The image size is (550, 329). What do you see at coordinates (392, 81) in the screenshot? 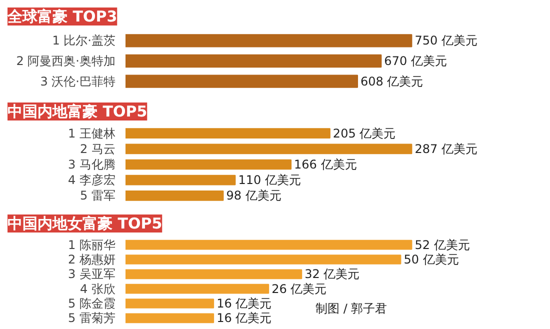
I see `data-label: 608 亿美元` at bounding box center [392, 81].